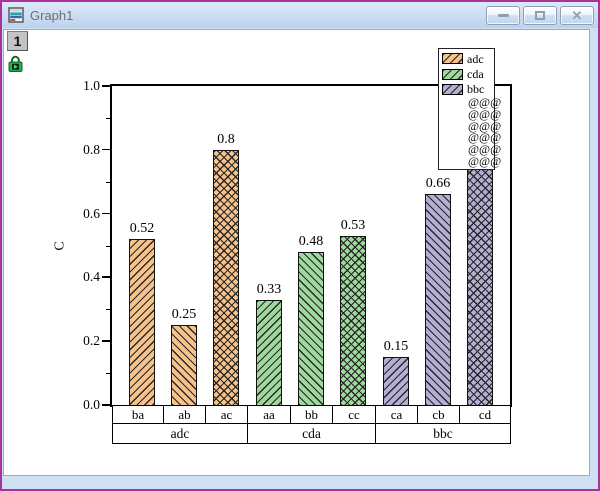 This screenshot has height=491, width=600. I want to click on bar-value-label-ac: 0.8, so click(226, 139).